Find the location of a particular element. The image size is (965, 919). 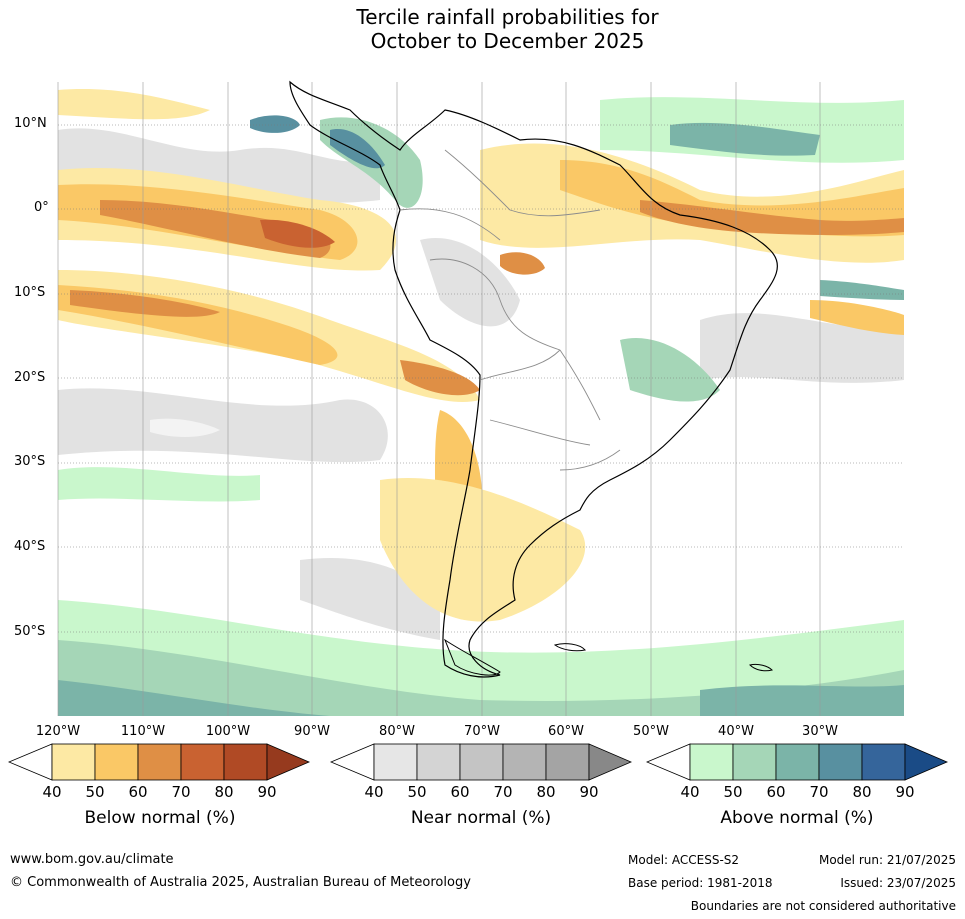

below-normal-region-equatorial-pacific-strong is located at coordinates (215, 229).